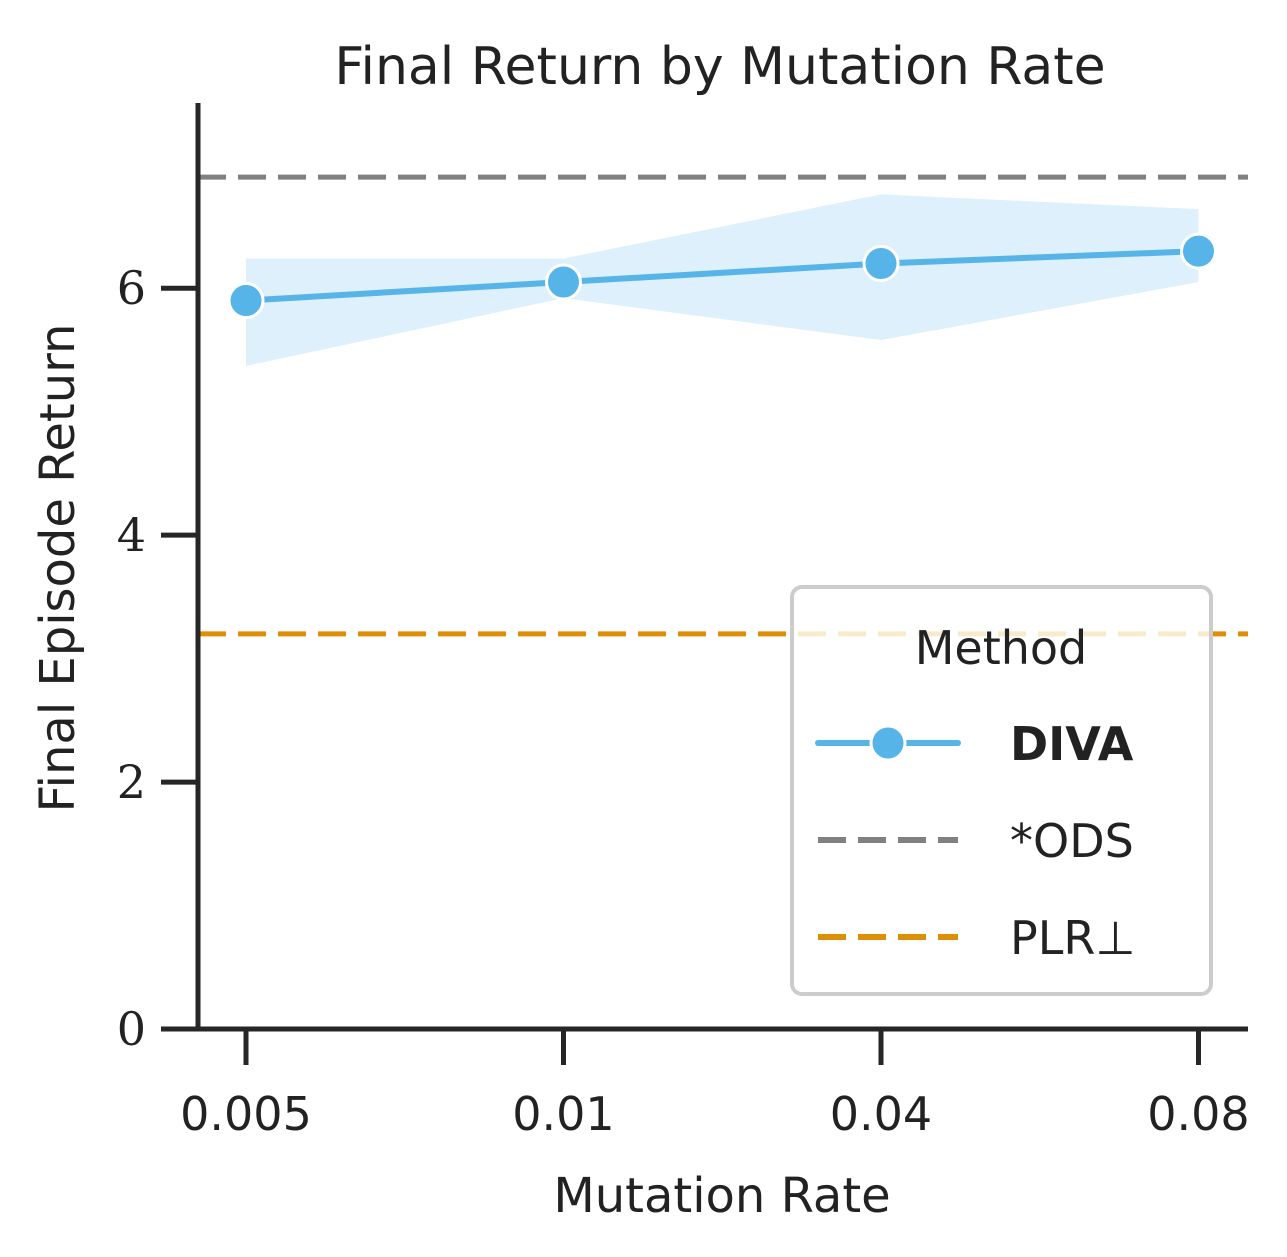 This screenshot has height=1257, width=1287. Describe the element at coordinates (1198, 1114) in the screenshot. I see `x-tick-label: 0.08` at that location.